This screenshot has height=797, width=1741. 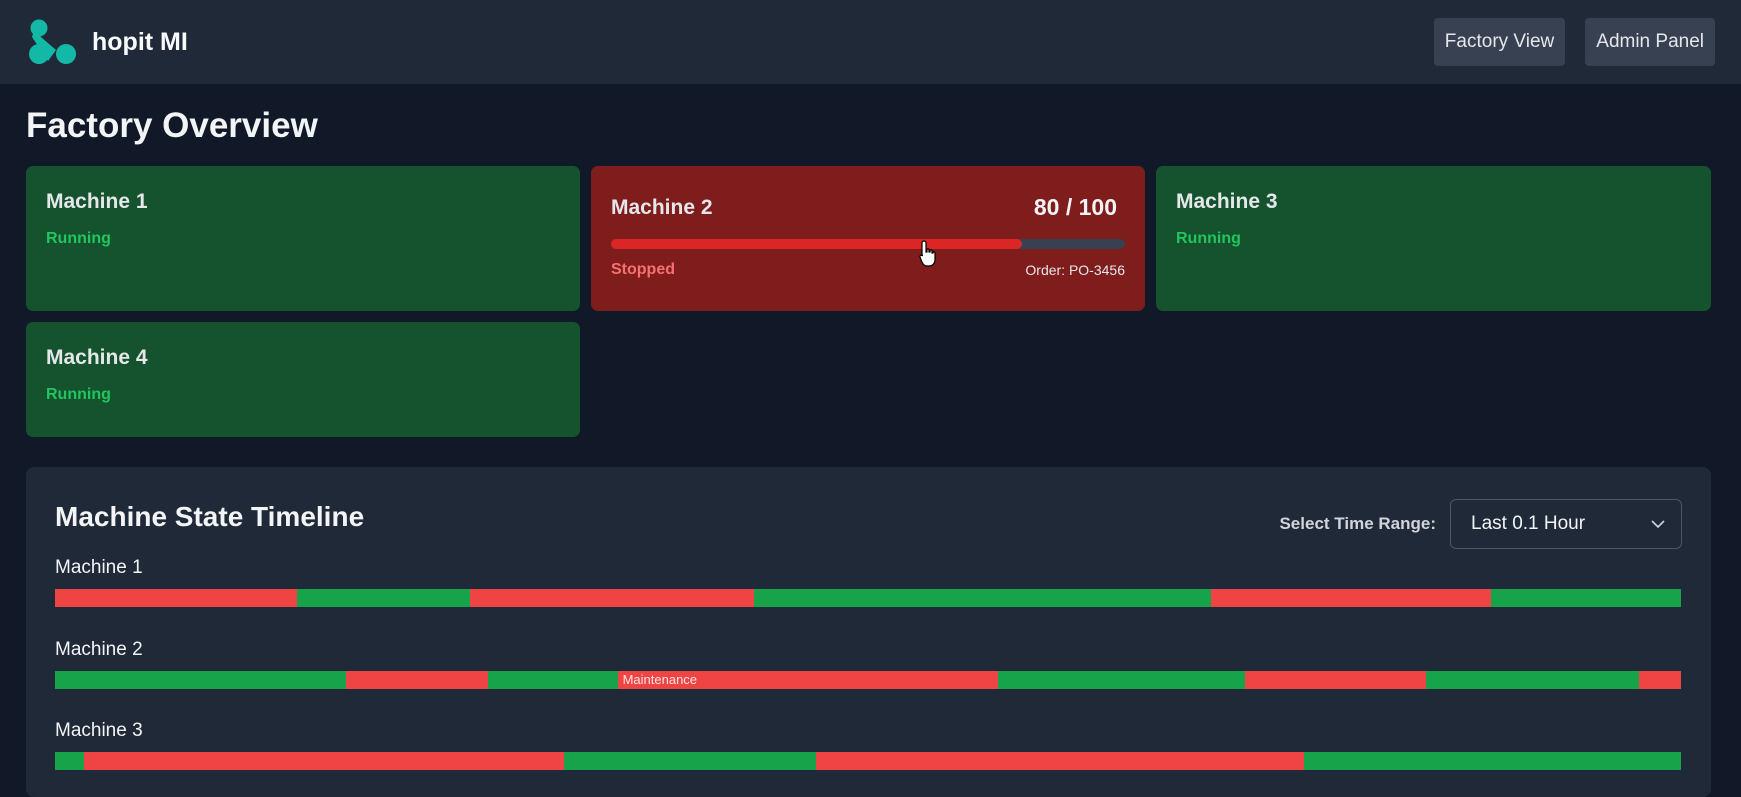 I want to click on production-progress-fill, so click(x=817, y=244).